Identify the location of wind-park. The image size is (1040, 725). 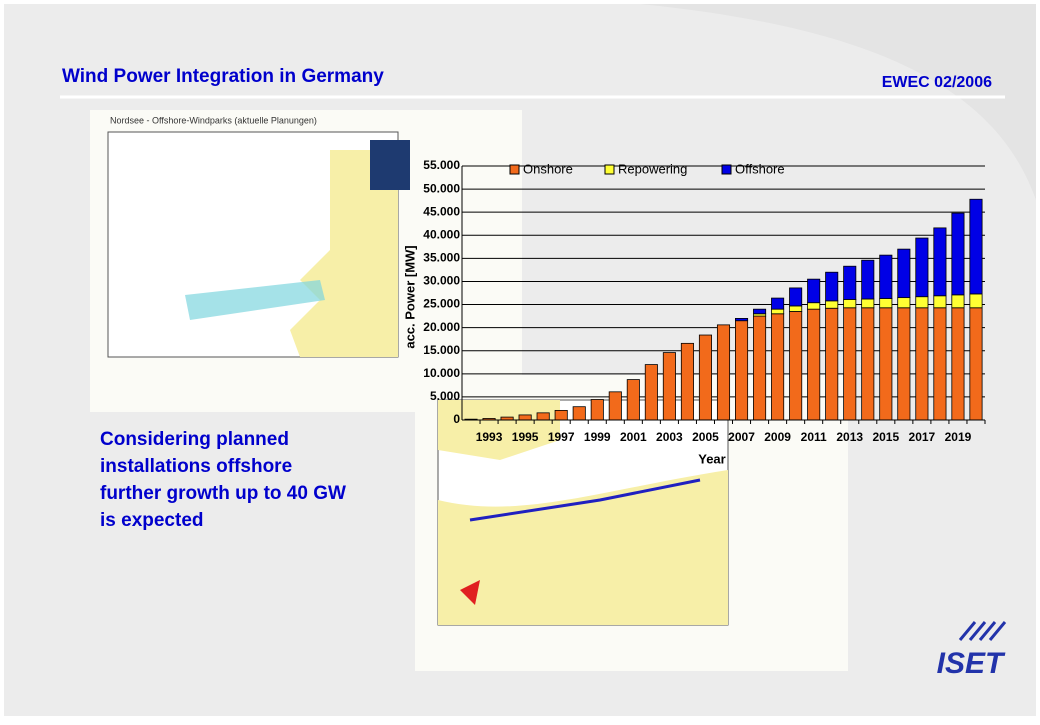
(470, 592).